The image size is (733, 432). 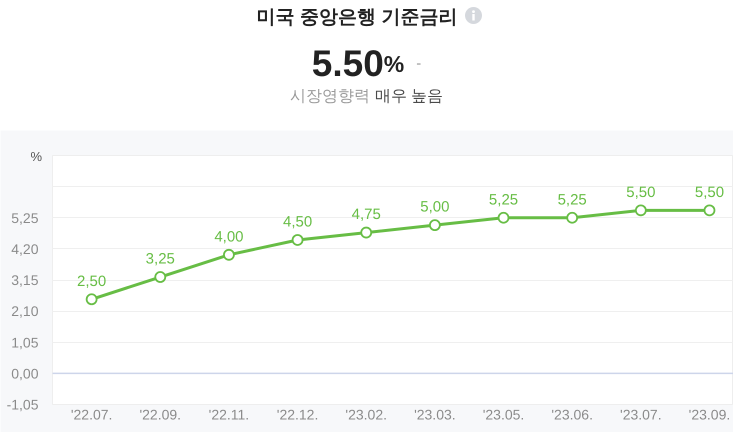 What do you see at coordinates (91, 281) in the screenshot?
I see `data-label: 2,50` at bounding box center [91, 281].